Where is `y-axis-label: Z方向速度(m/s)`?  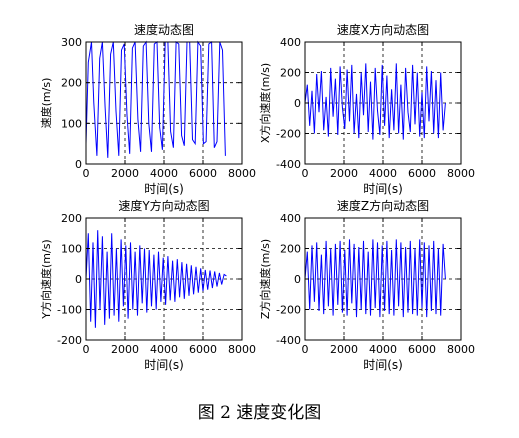 y-axis-label: Z方向速度(m/s) is located at coordinates (265, 279).